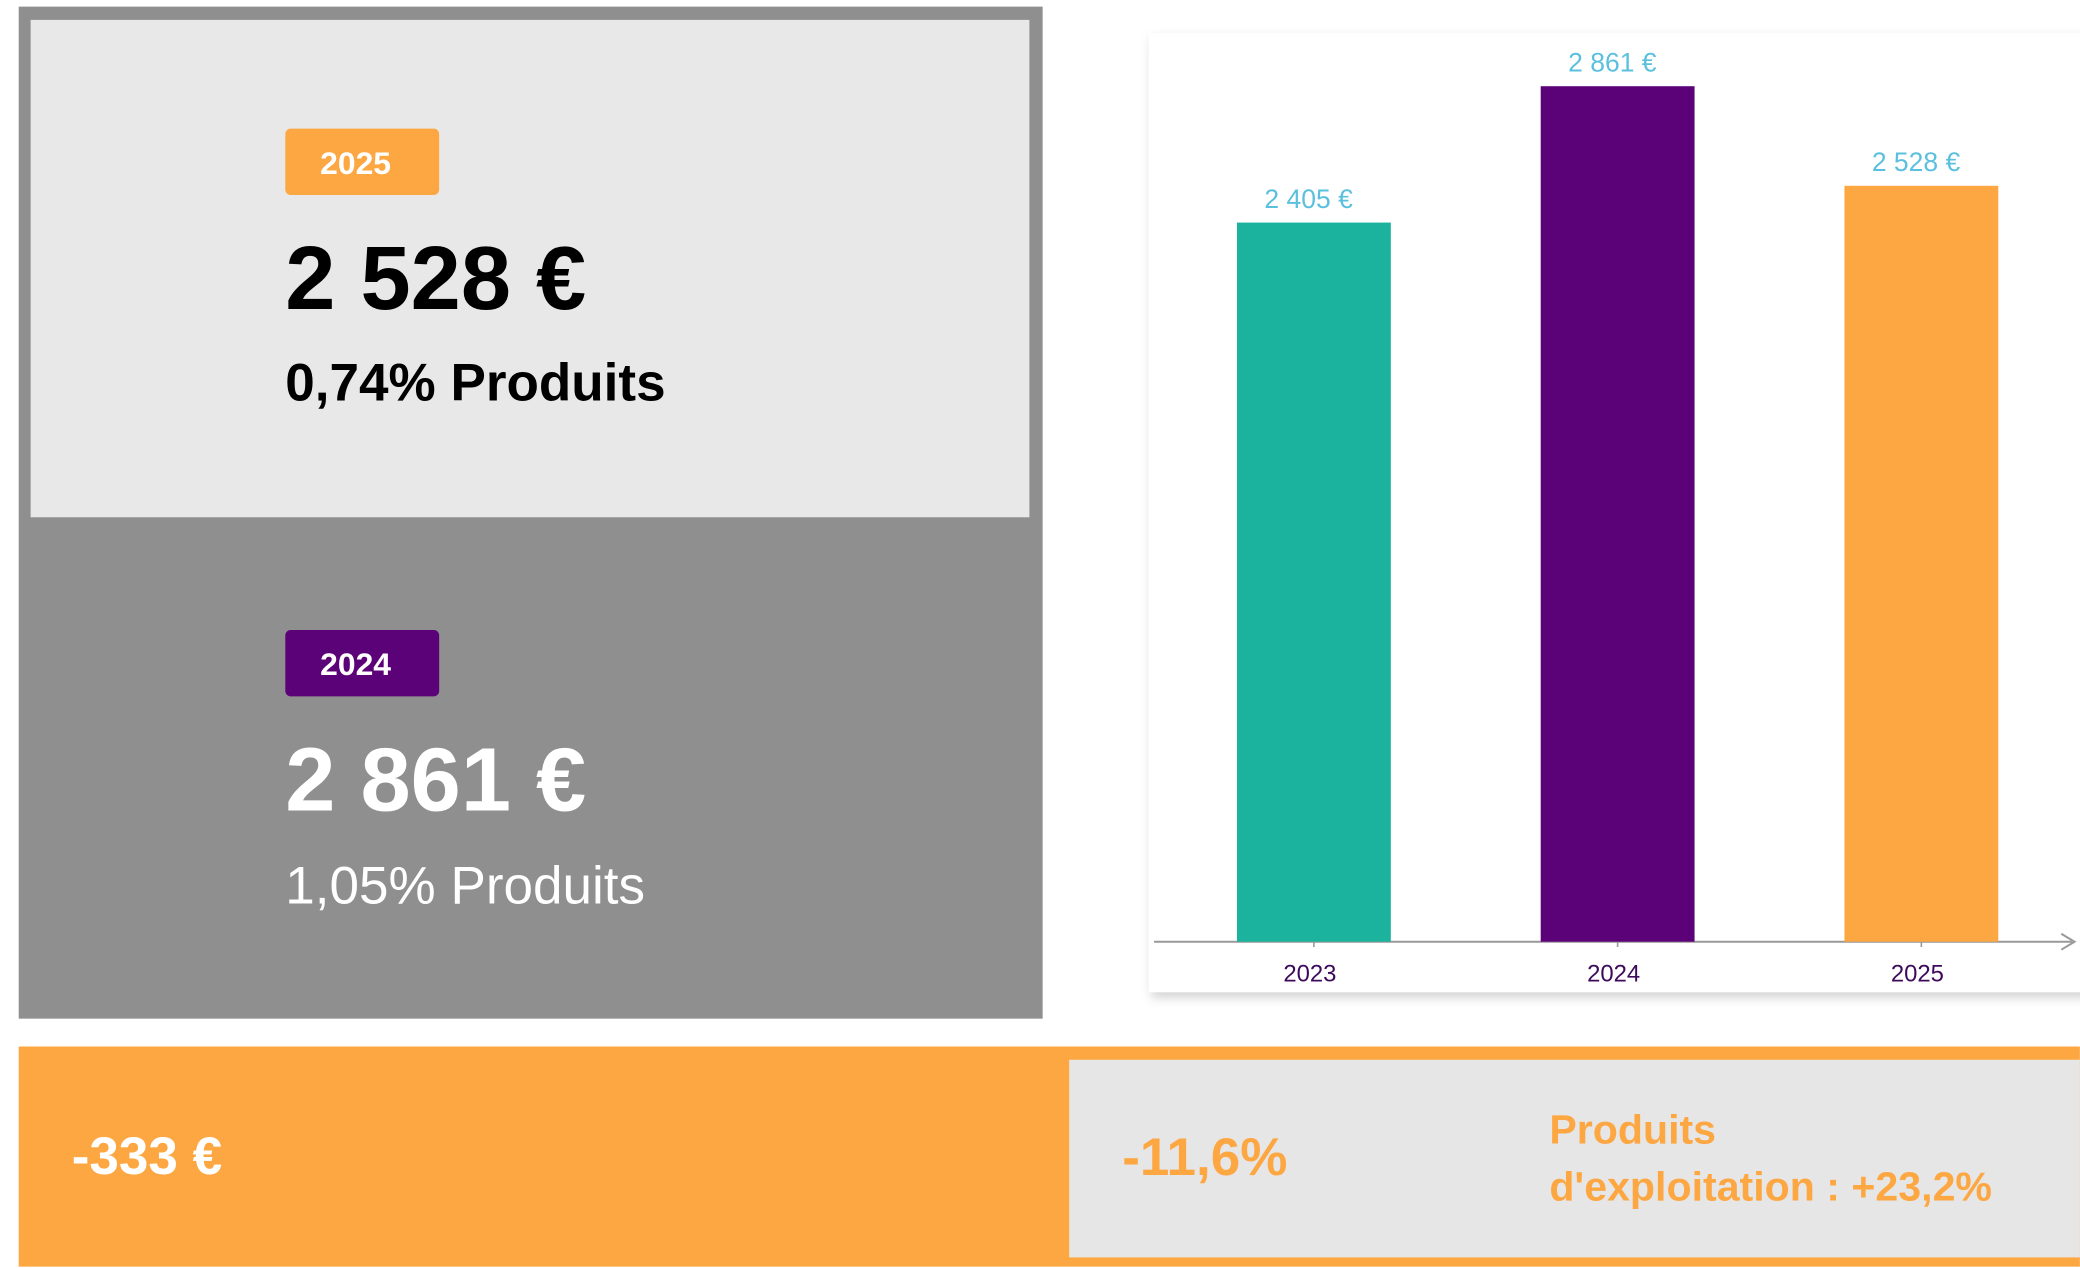 The width and height of the screenshot is (2080, 1268). What do you see at coordinates (1574, 1158) in the screenshot?
I see `summary-box` at bounding box center [1574, 1158].